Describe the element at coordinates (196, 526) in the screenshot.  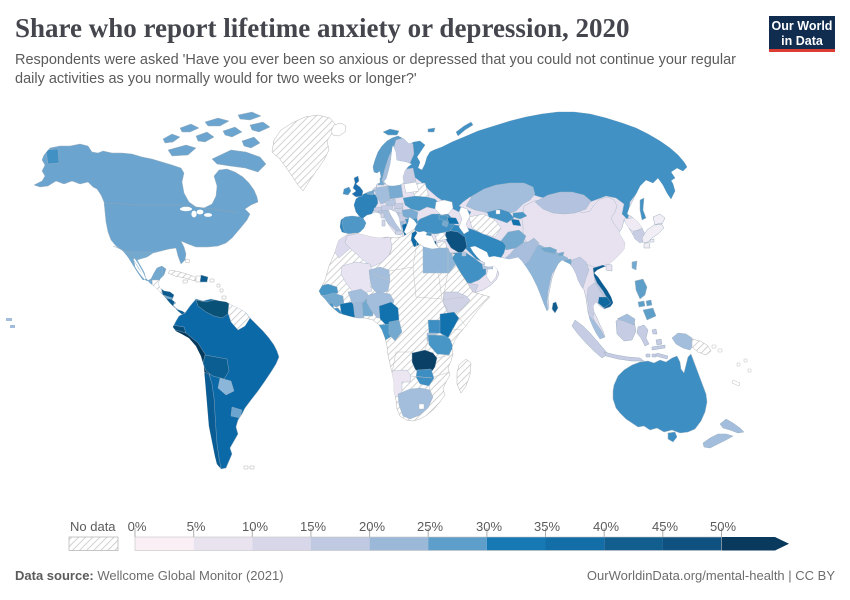
I see `svg-text: 5%` at that location.